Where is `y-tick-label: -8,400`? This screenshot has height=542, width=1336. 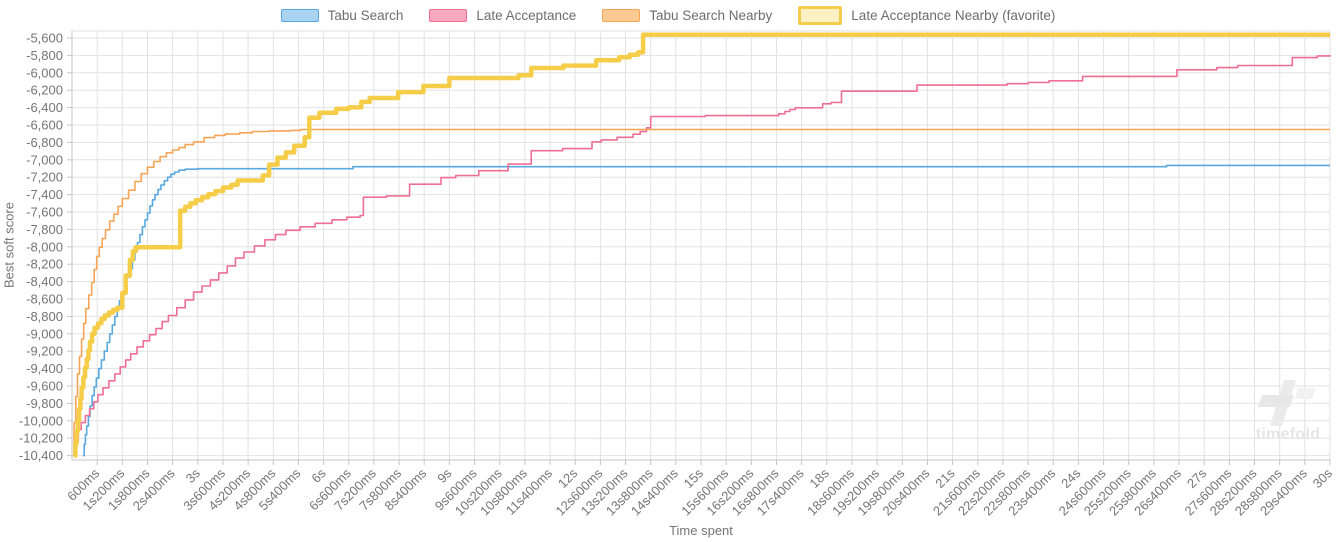
y-tick-label: -8,400 is located at coordinates (44, 281).